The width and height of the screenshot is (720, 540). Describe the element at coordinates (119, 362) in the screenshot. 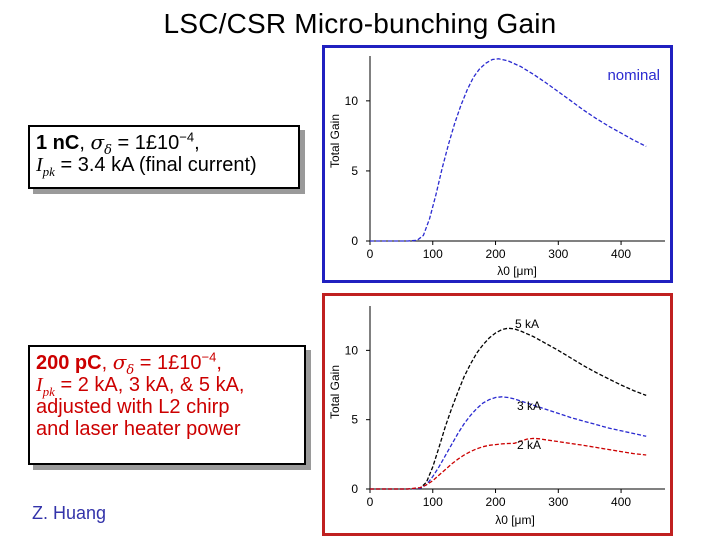

I see `box2-sigma: σ` at that location.